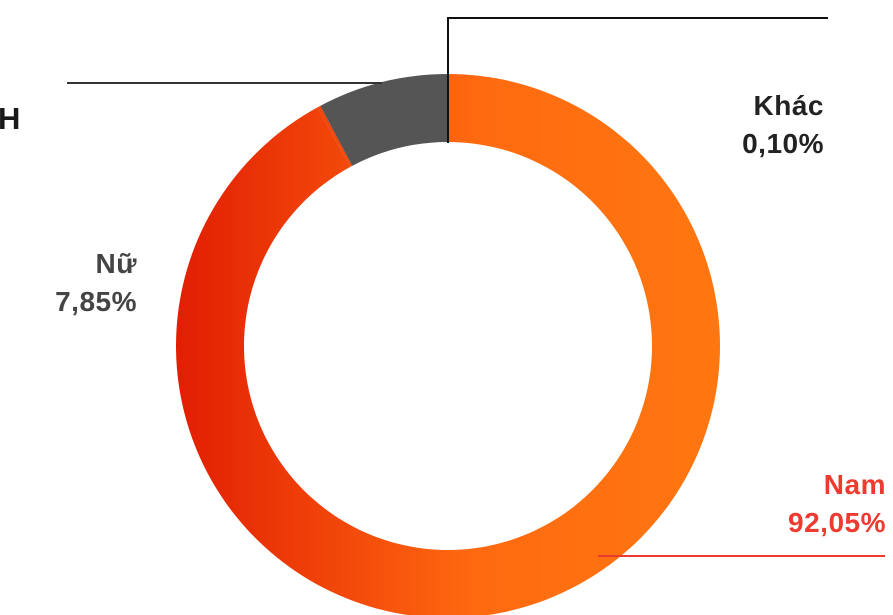 Image resolution: width=893 pixels, height=615 pixels. What do you see at coordinates (837, 522) in the screenshot?
I see `data-label-nam-value: 92,05%` at bounding box center [837, 522].